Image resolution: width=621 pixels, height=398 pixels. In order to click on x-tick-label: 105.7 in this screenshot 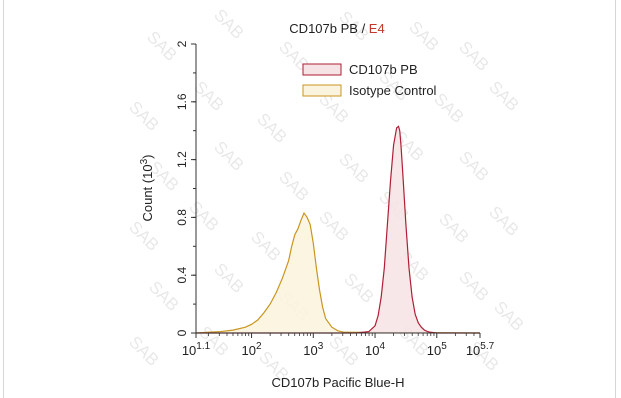, I will do `click(480, 349)`.